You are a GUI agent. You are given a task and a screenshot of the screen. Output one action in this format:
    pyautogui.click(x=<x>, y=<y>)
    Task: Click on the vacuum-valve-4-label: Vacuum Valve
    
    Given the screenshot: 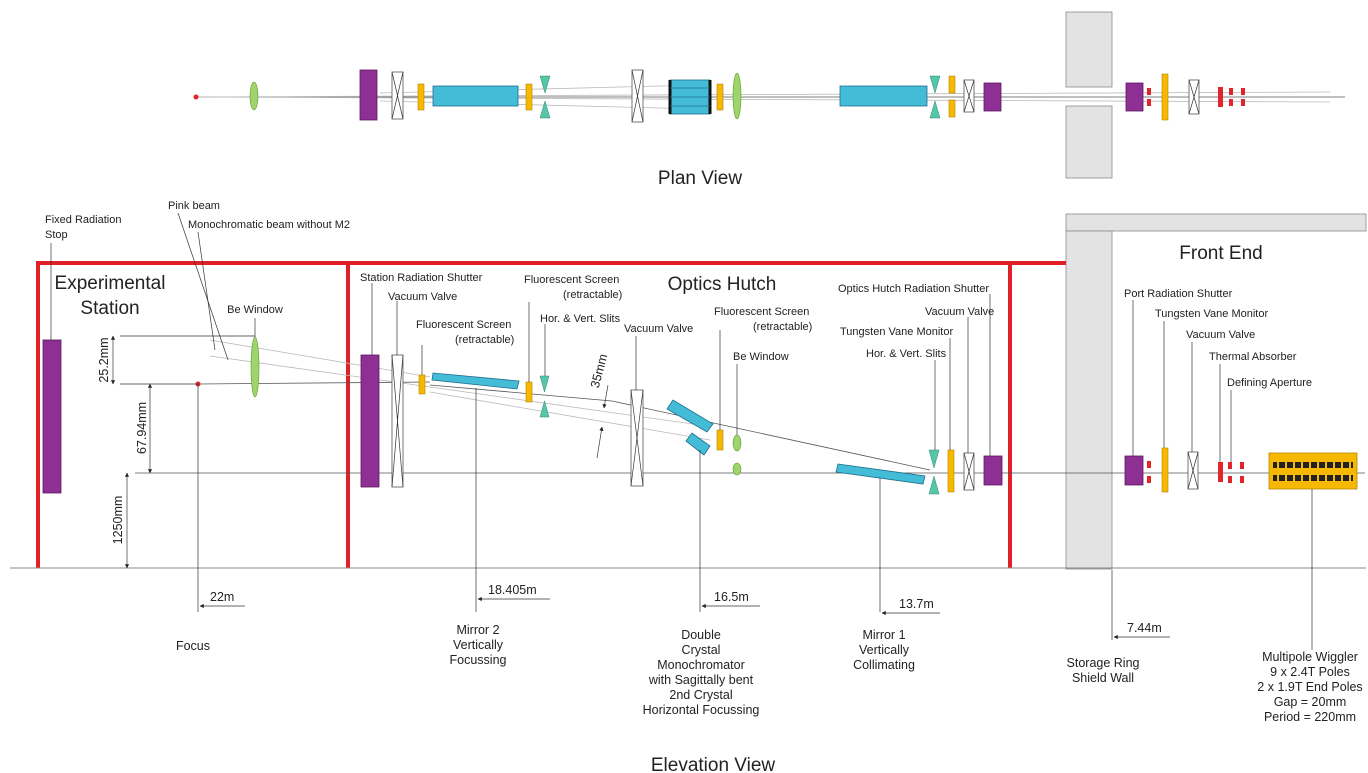 What is the action you would take?
    pyautogui.click(x=1220, y=335)
    